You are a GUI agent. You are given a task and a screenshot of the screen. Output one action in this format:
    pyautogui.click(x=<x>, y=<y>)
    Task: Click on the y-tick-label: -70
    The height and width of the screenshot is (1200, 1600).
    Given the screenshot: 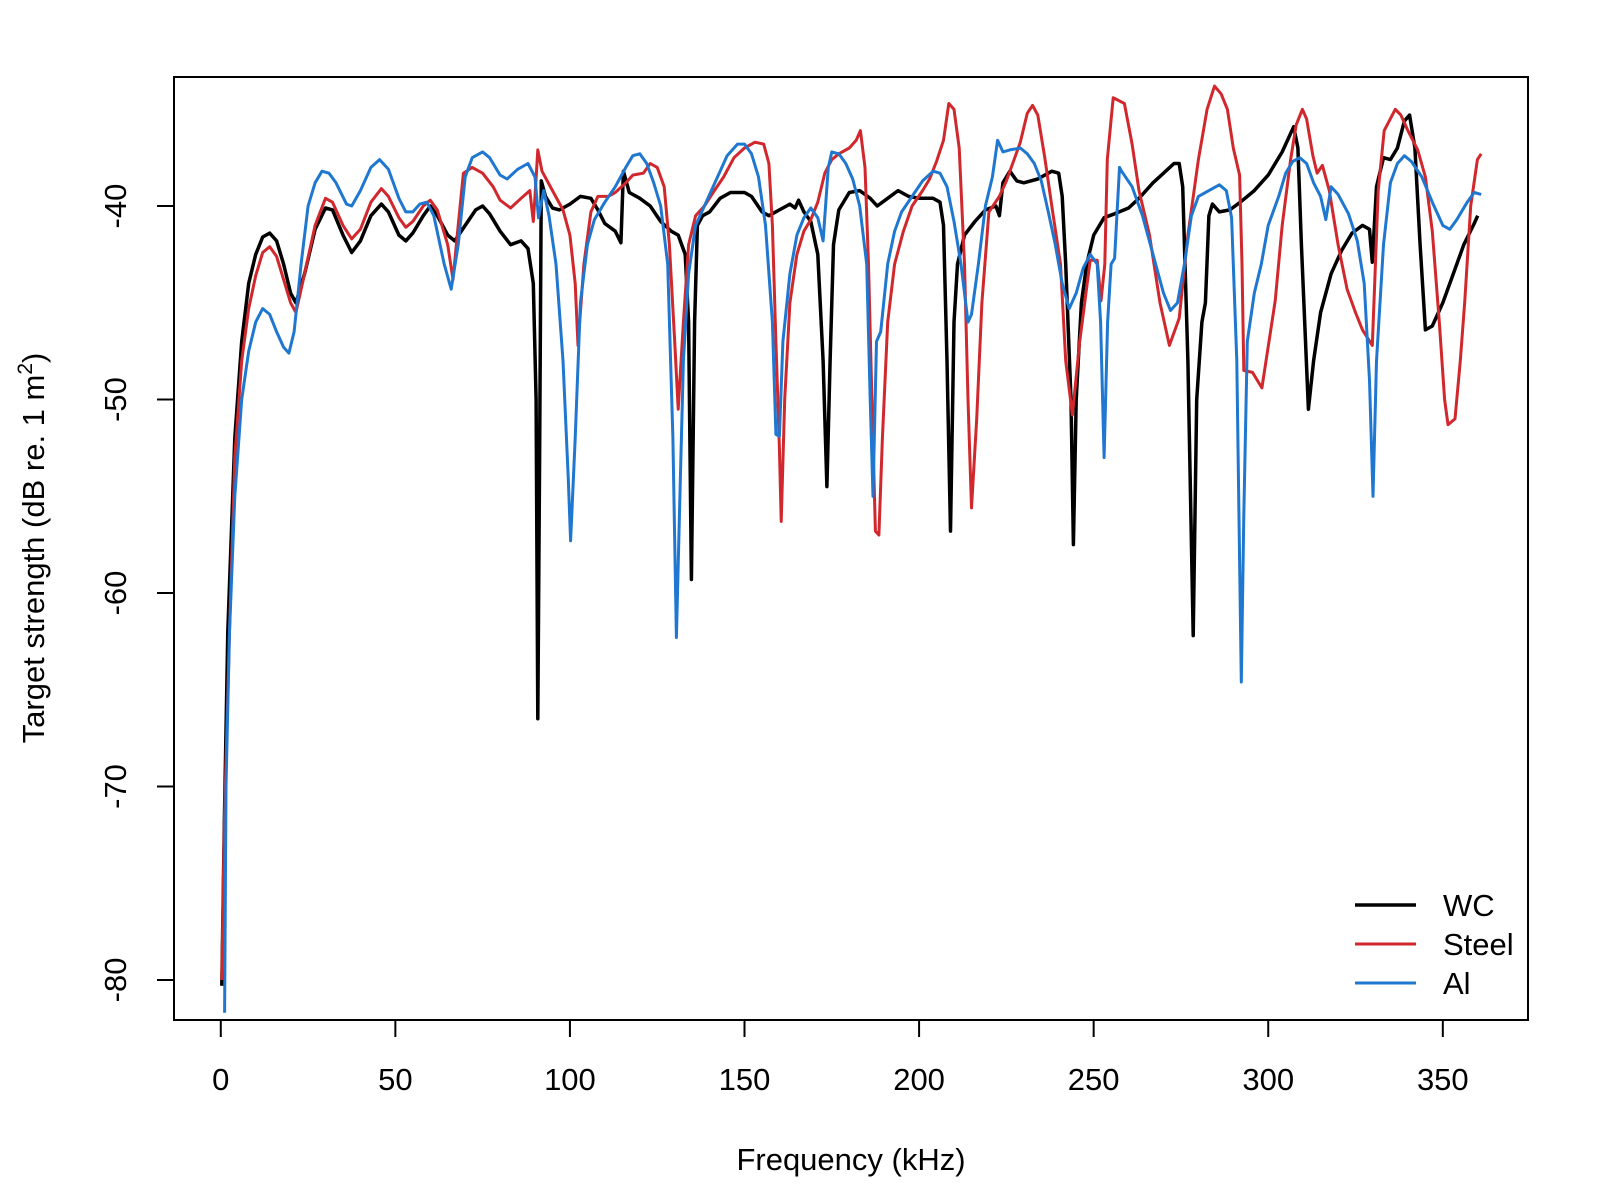 What is the action you would take?
    pyautogui.click(x=115, y=786)
    